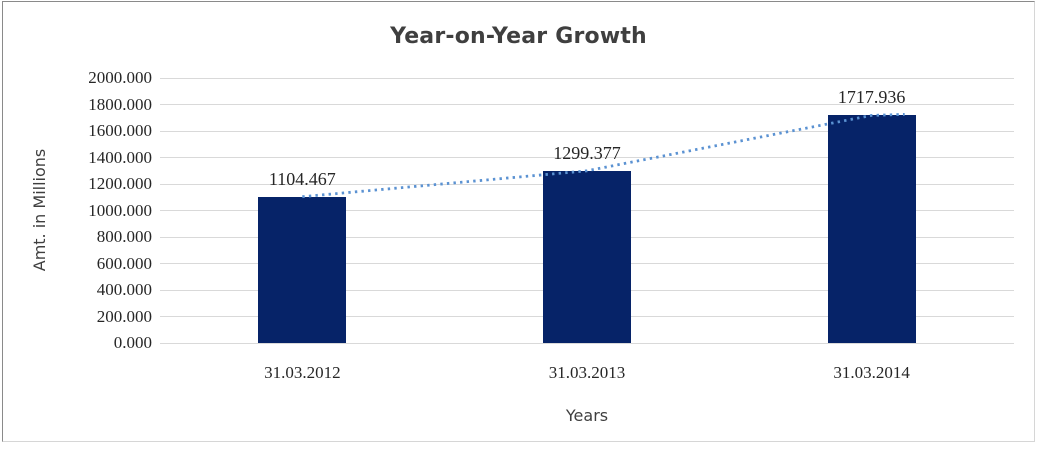 Image resolution: width=1039 pixels, height=452 pixels. What do you see at coordinates (124, 316) in the screenshot?
I see `y-tick-label: 200.000` at bounding box center [124, 316].